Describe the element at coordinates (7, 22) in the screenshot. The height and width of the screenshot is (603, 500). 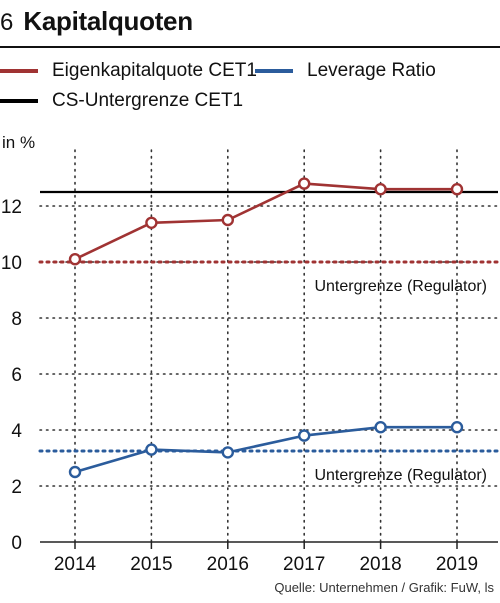
I see `figure-number: 6` at that location.